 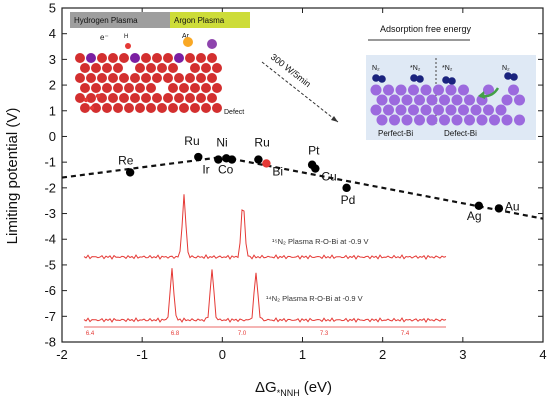 What do you see at coordinates (52, 85) in the screenshot?
I see `y-tick-label: 2` at bounding box center [52, 85].